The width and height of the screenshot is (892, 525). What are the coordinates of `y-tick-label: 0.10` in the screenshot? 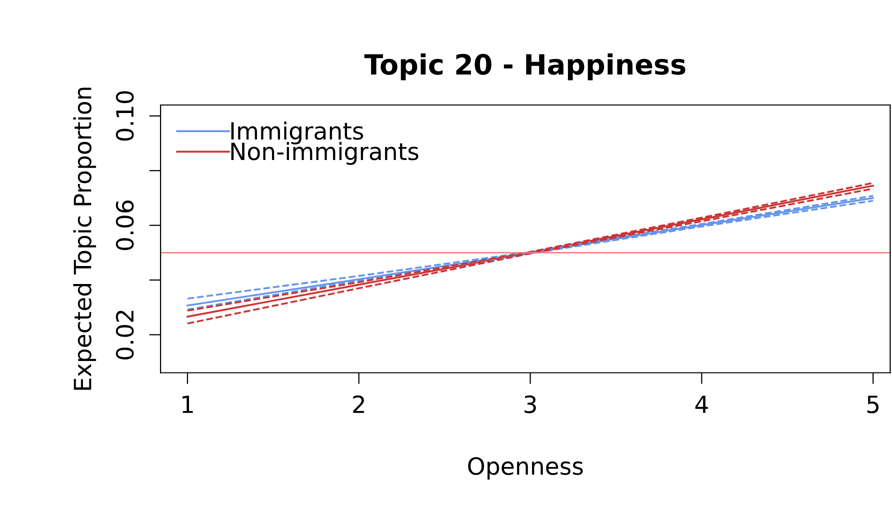 It's located at (125, 116).